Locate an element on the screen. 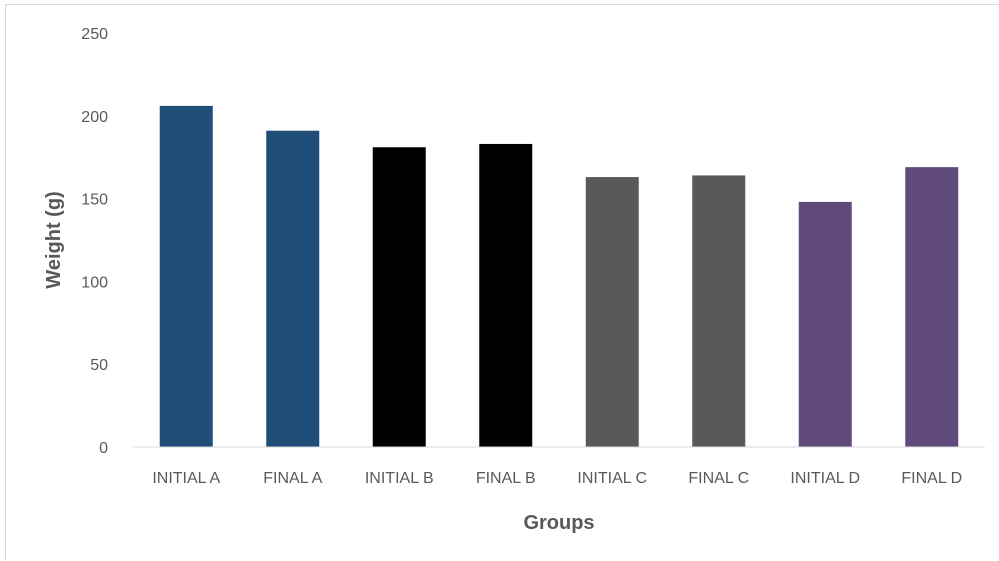  y-tick-label: 50 is located at coordinates (99, 365).